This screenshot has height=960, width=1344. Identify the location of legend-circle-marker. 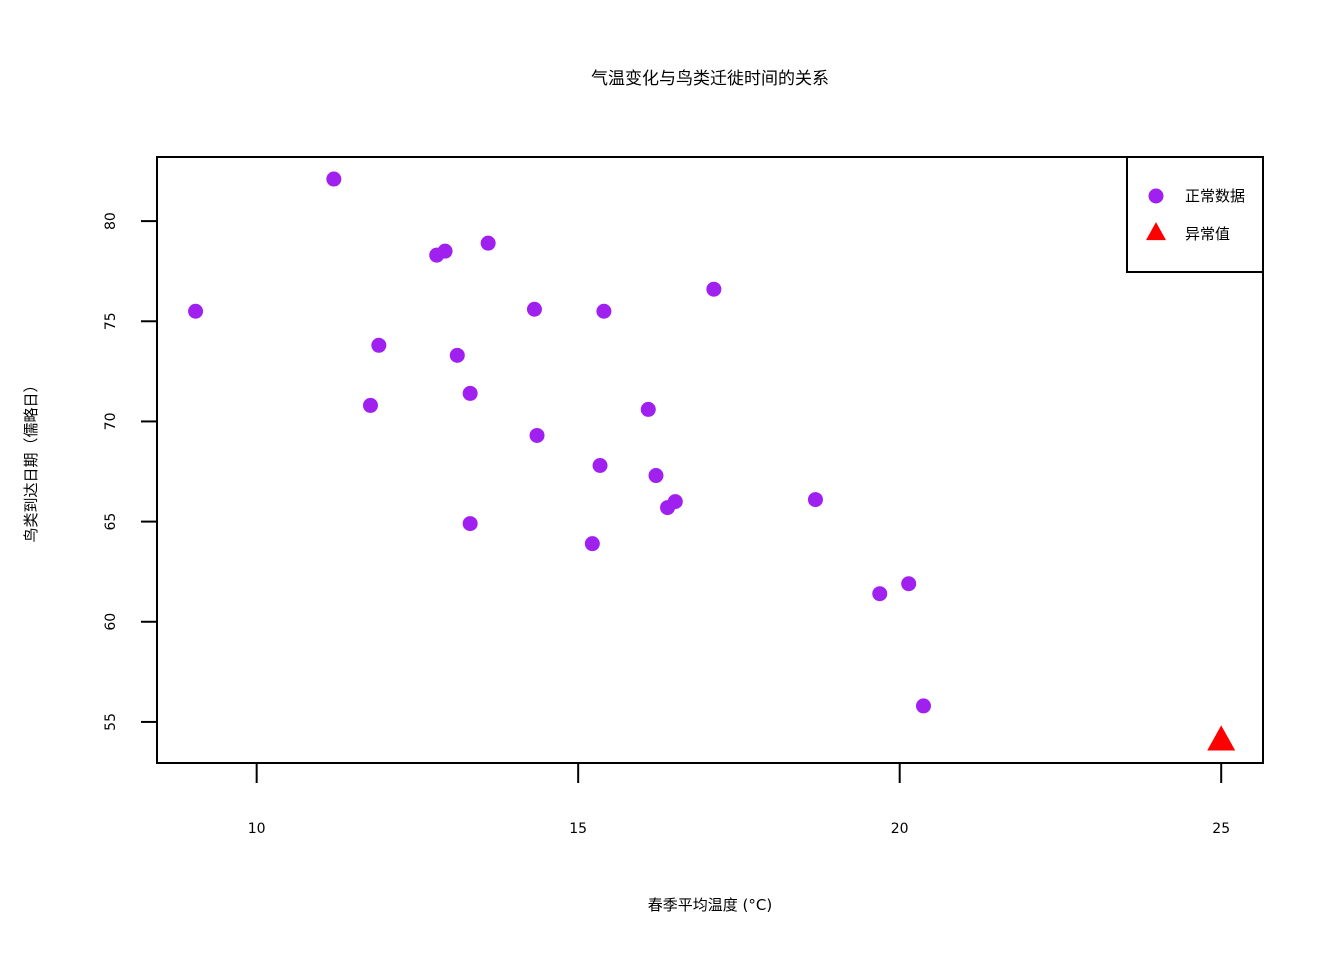
(1156, 196).